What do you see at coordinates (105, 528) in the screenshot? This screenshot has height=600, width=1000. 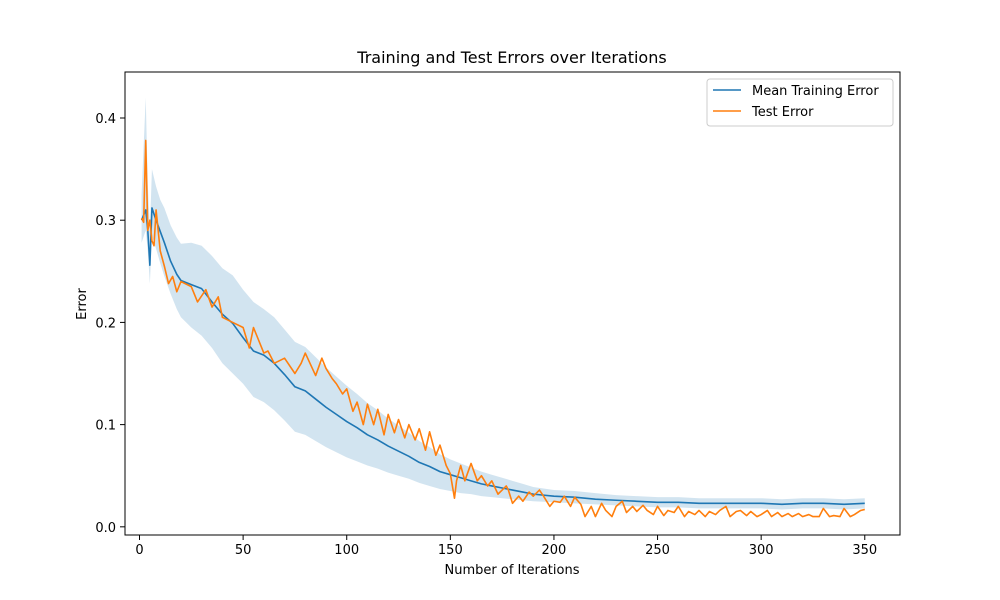 I see `y-tick-label: 0.0` at bounding box center [105, 528].